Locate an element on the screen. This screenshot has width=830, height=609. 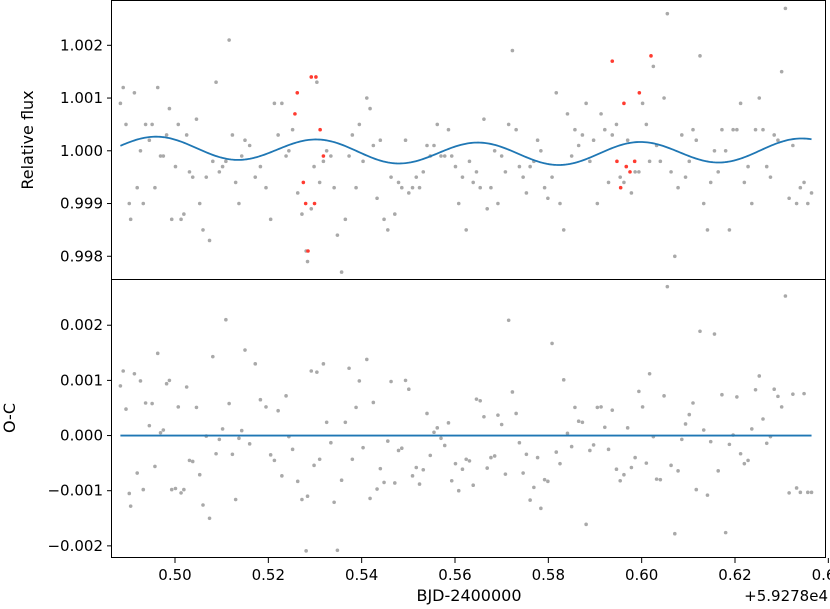
xtick-label: 0.50 is located at coordinates (174, 575).